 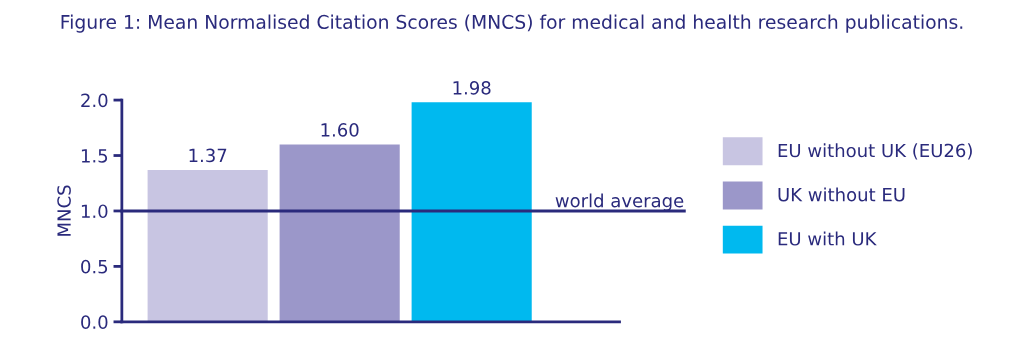 What do you see at coordinates (875, 151) in the screenshot?
I see `legend-label: EU without UK (EU26)` at bounding box center [875, 151].